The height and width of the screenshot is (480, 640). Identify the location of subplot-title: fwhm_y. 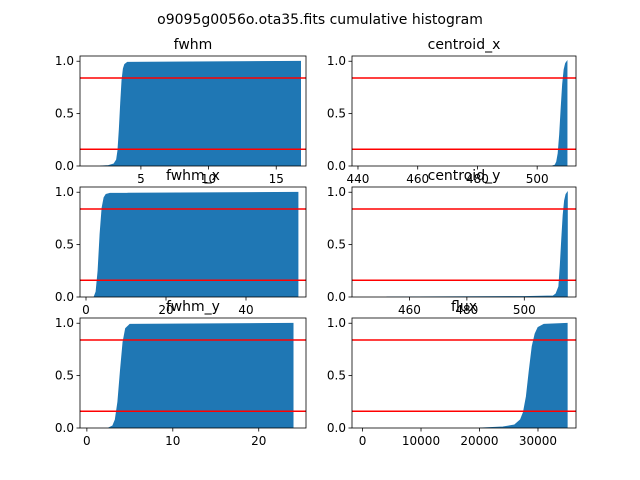
(193, 307).